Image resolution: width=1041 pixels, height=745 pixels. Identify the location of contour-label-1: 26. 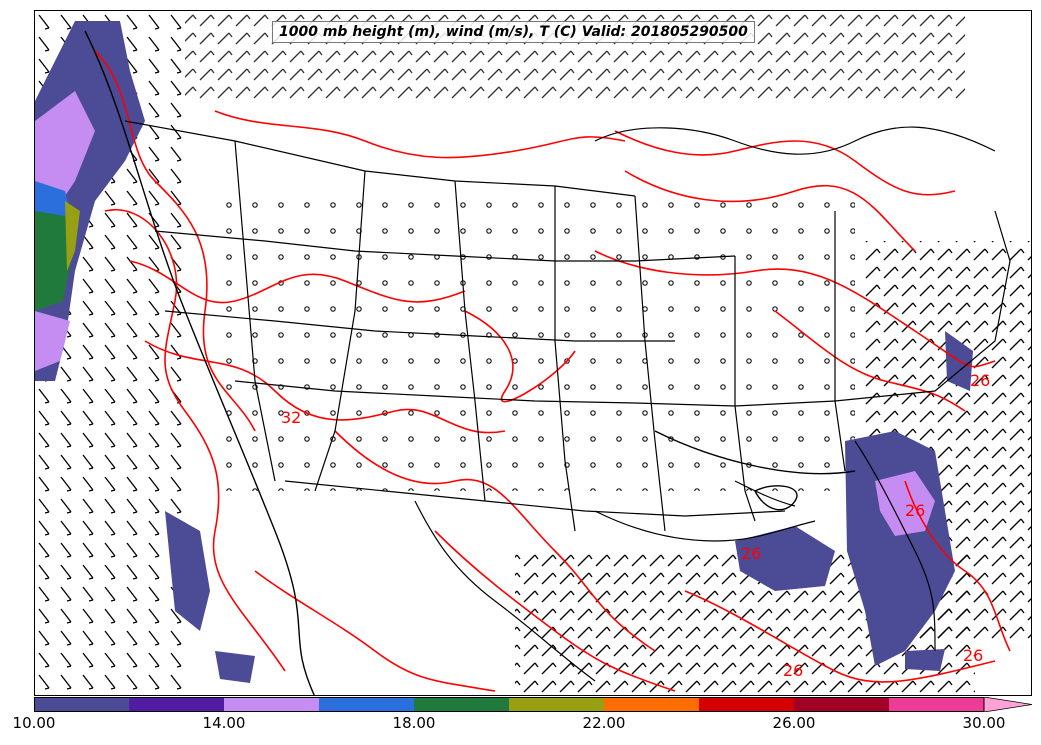
(973, 655).